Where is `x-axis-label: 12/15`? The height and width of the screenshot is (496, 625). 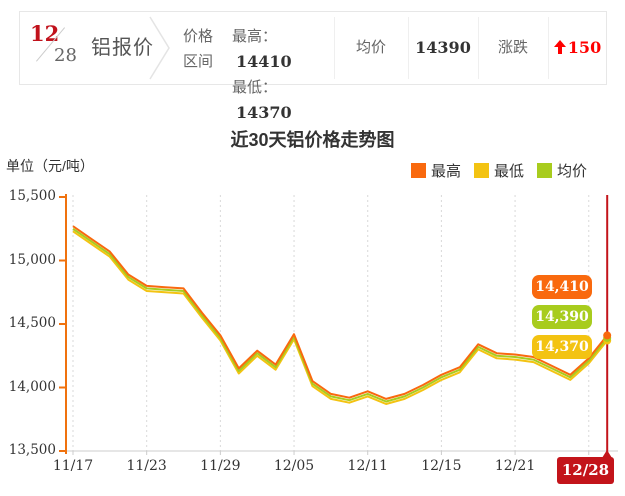 x-axis-label: 12/15 is located at coordinates (441, 466).